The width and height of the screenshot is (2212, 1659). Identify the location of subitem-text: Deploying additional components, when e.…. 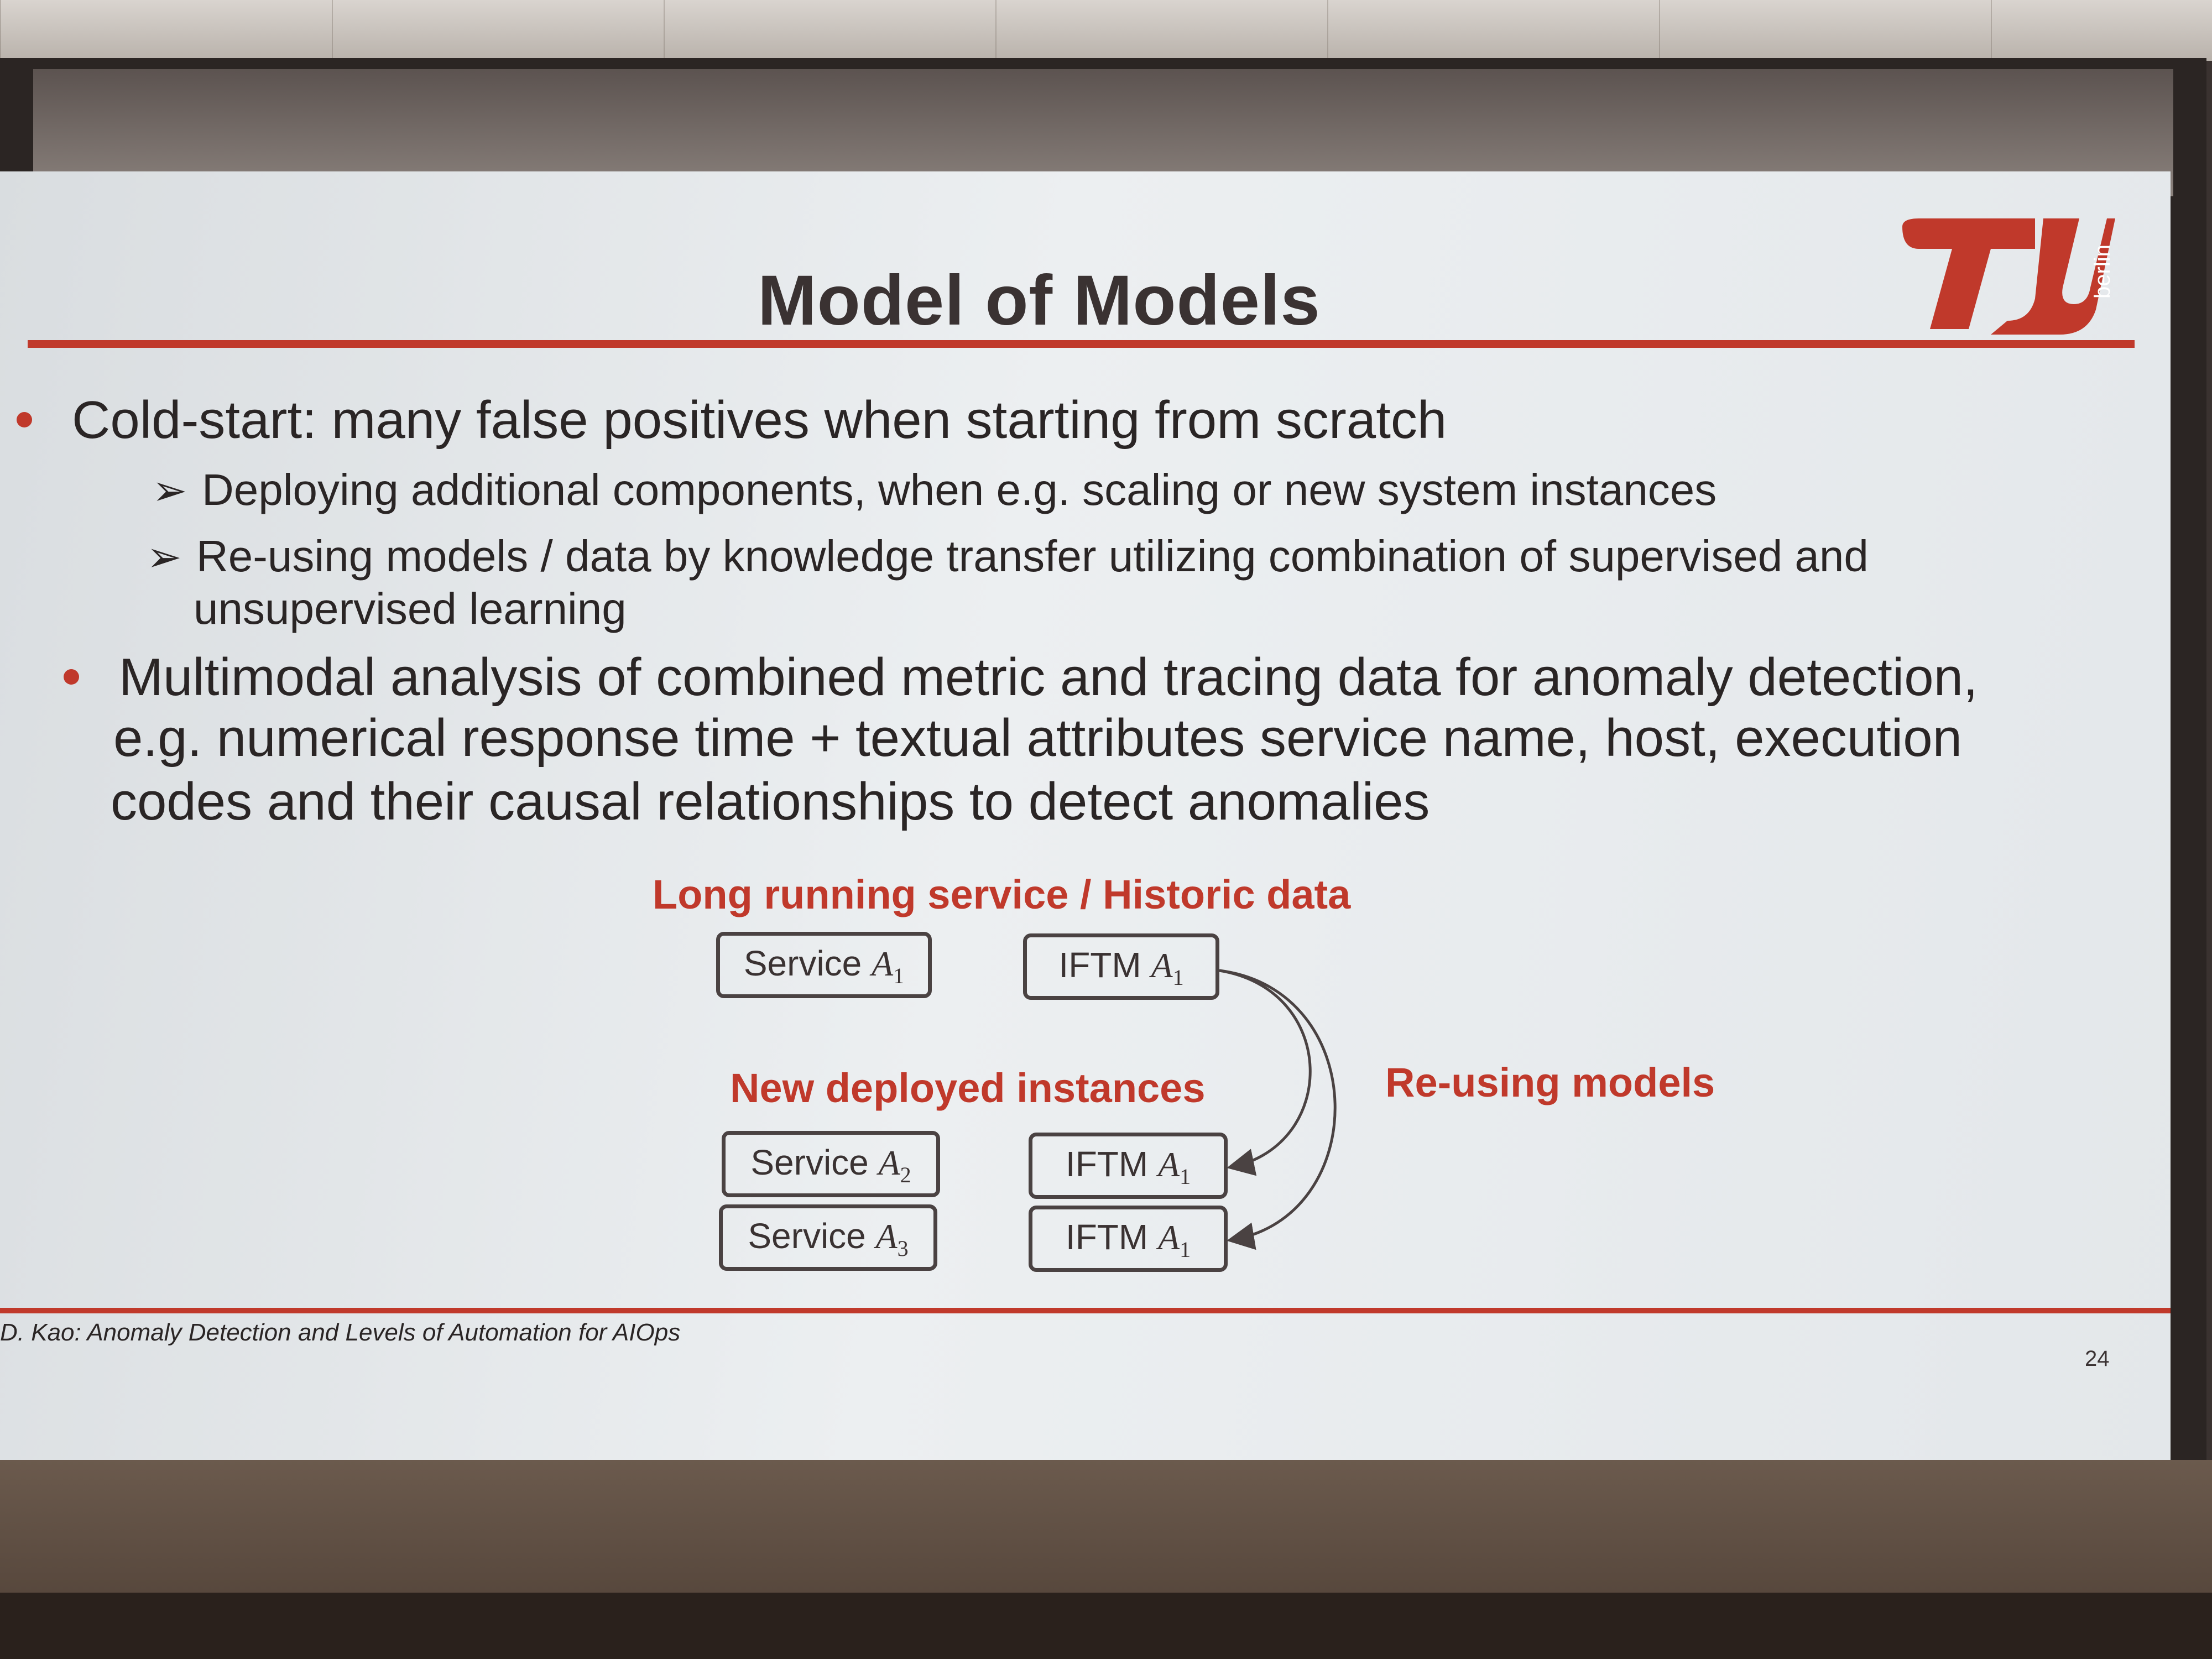
(960, 490).